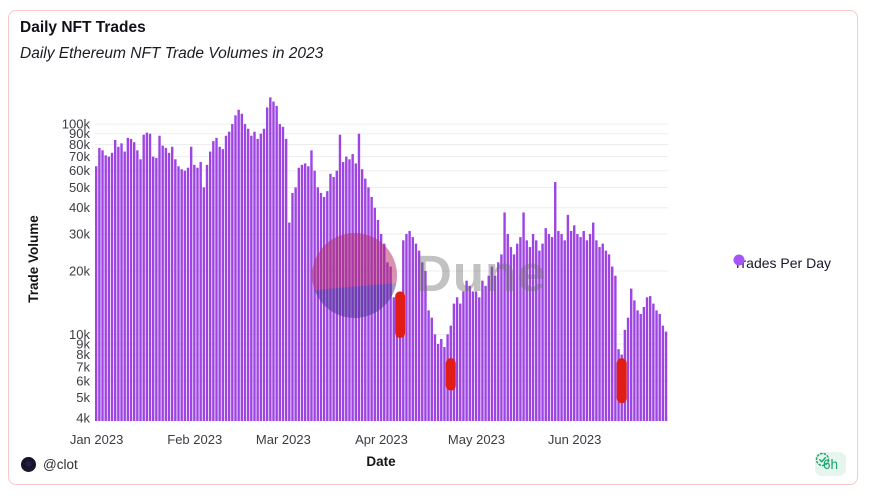 The image size is (871, 497). I want to click on x-tick-label: Feb 2023, so click(194, 439).